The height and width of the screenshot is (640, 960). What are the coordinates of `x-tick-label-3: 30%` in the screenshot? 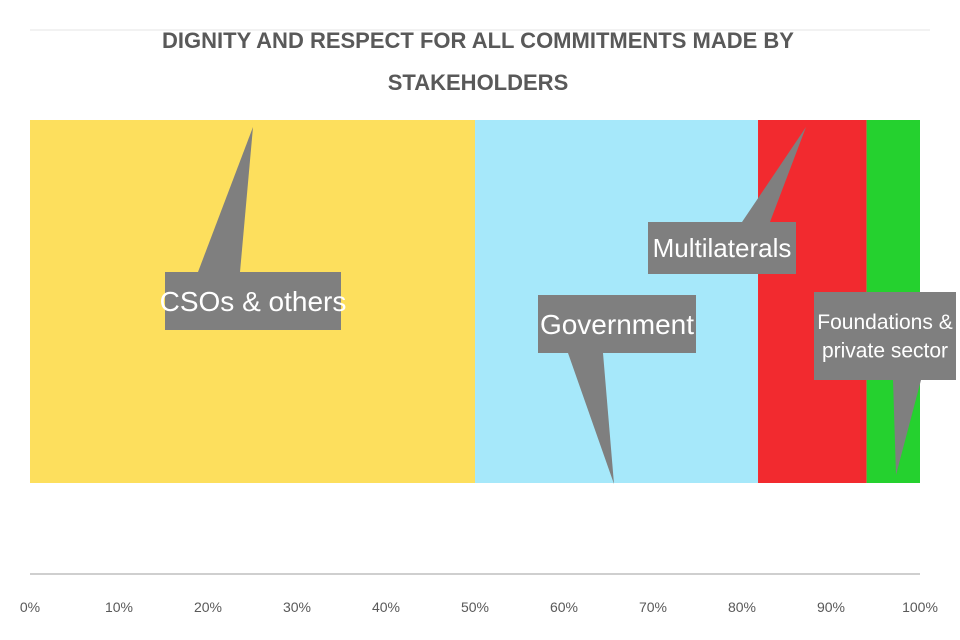 It's located at (297, 607).